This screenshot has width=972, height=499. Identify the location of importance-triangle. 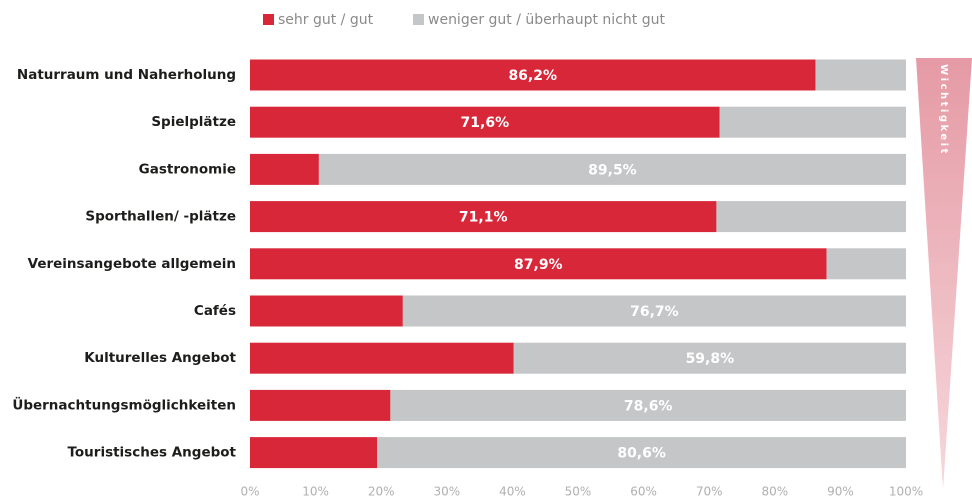
(944, 274).